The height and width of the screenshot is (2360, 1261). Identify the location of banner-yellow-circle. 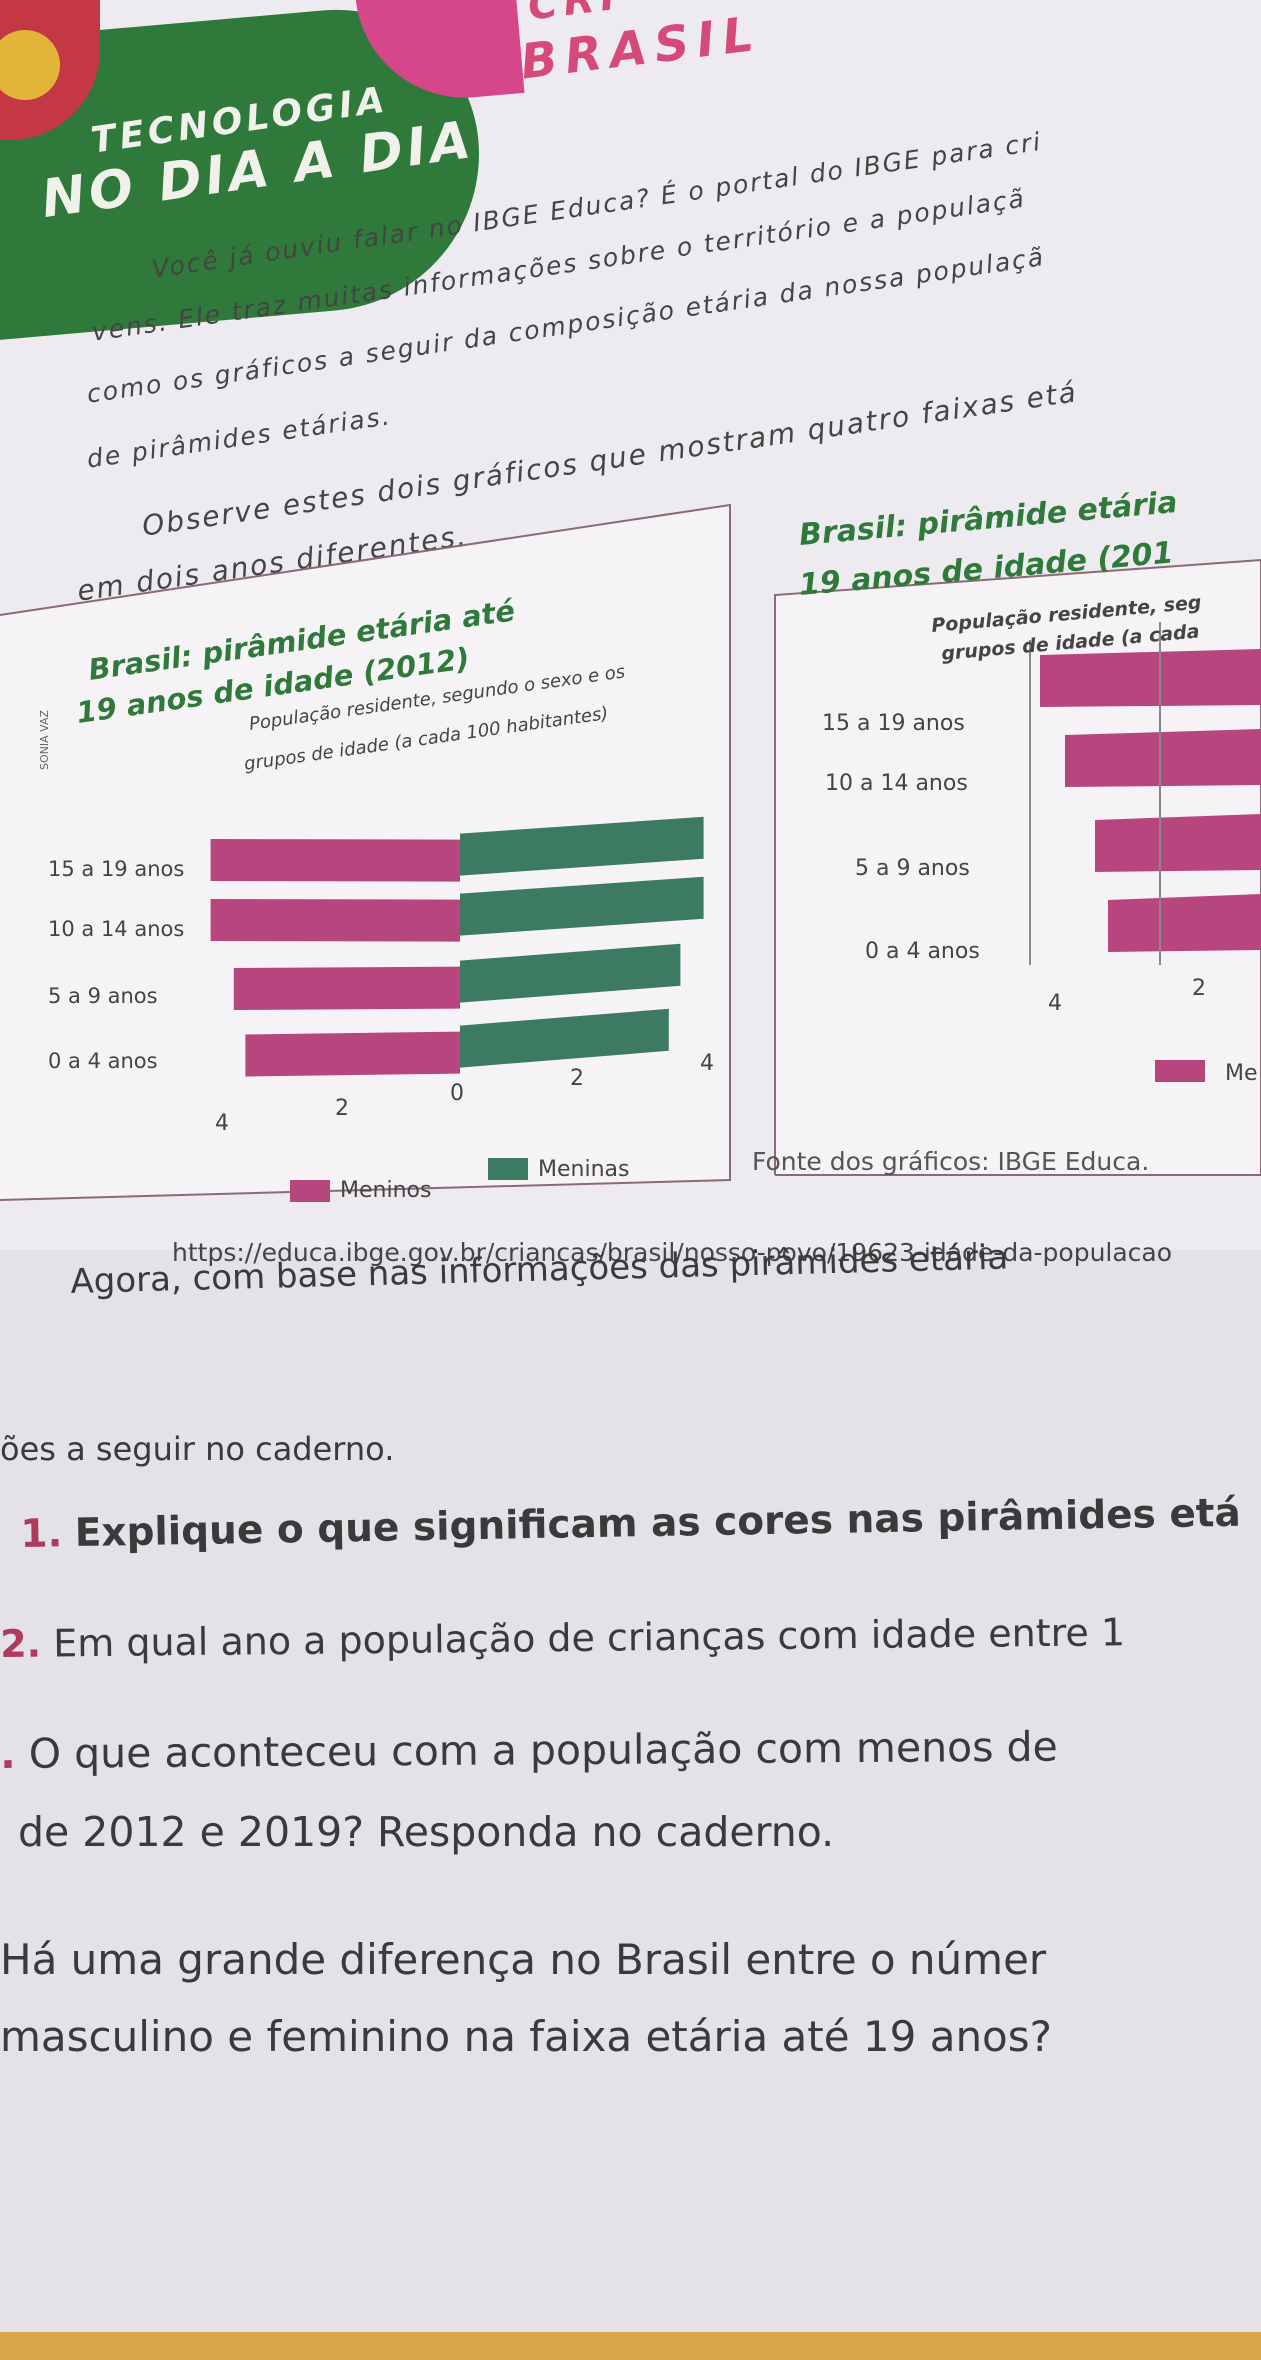
(30, 65).